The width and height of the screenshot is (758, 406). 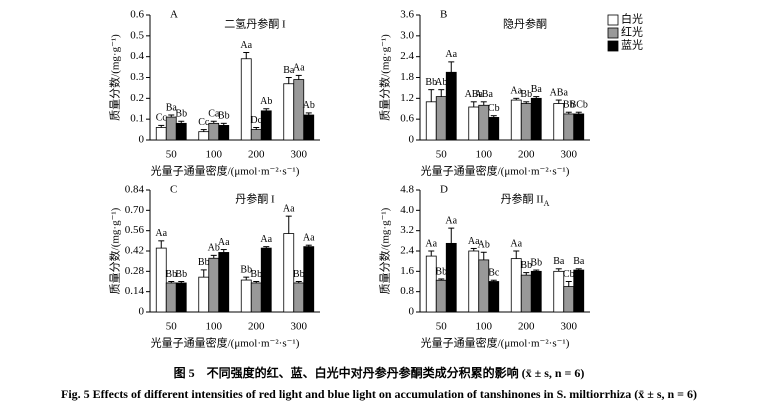 What do you see at coordinates (137, 56) in the screenshot?
I see `y-tick-label: 0.4` at bounding box center [137, 56].